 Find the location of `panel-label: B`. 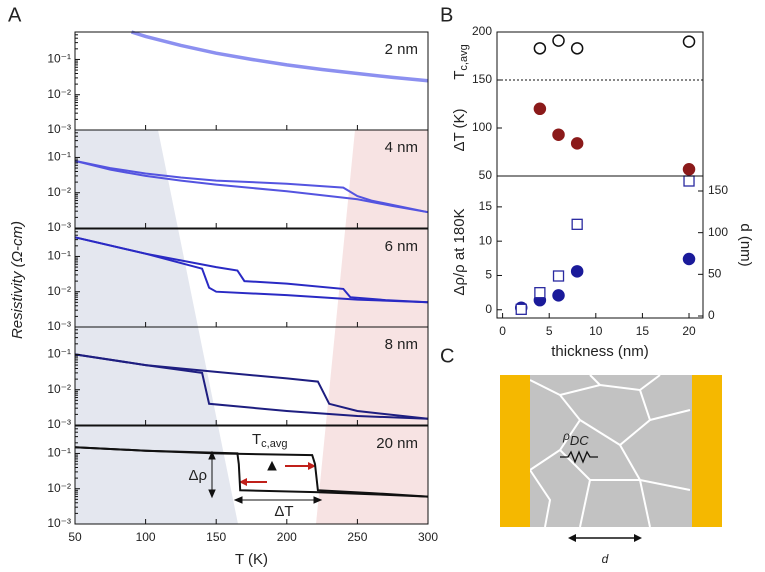

panel-label: B is located at coordinates (446, 15).